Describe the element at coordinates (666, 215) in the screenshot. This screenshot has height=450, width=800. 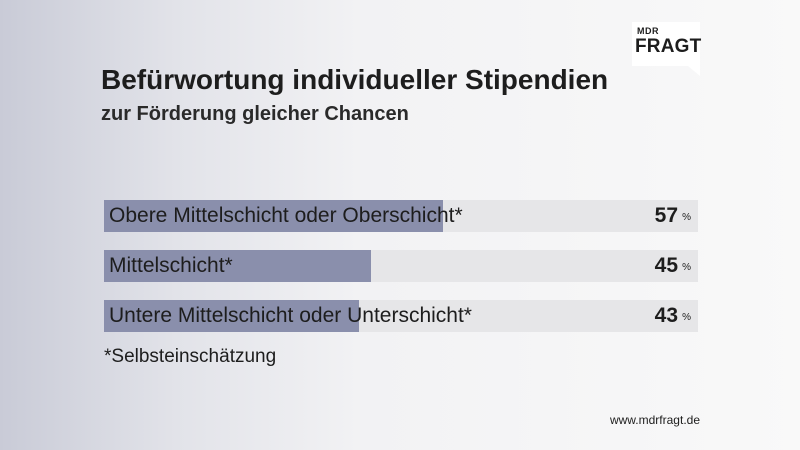
I see `value-label: 57` at that location.